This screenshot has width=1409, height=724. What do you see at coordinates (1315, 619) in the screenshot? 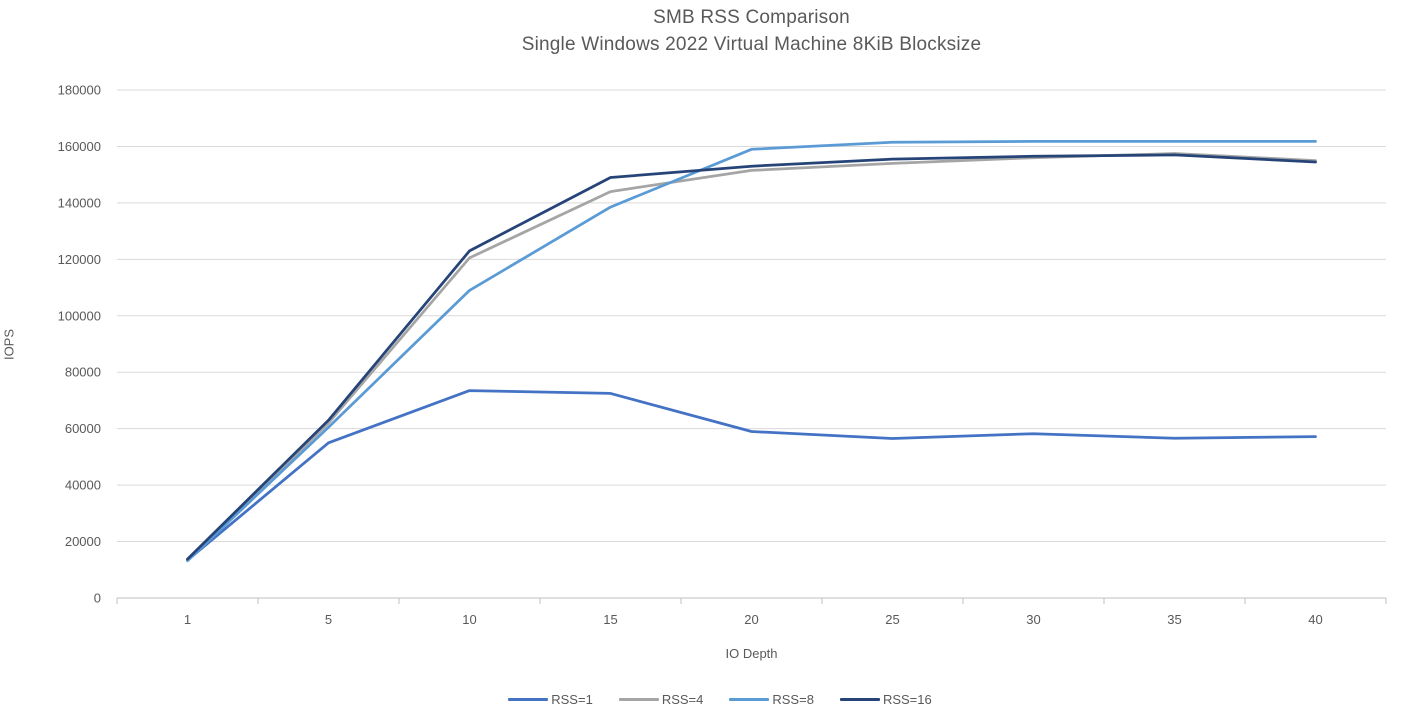
I see `x-tick-label: 40` at bounding box center [1315, 619].